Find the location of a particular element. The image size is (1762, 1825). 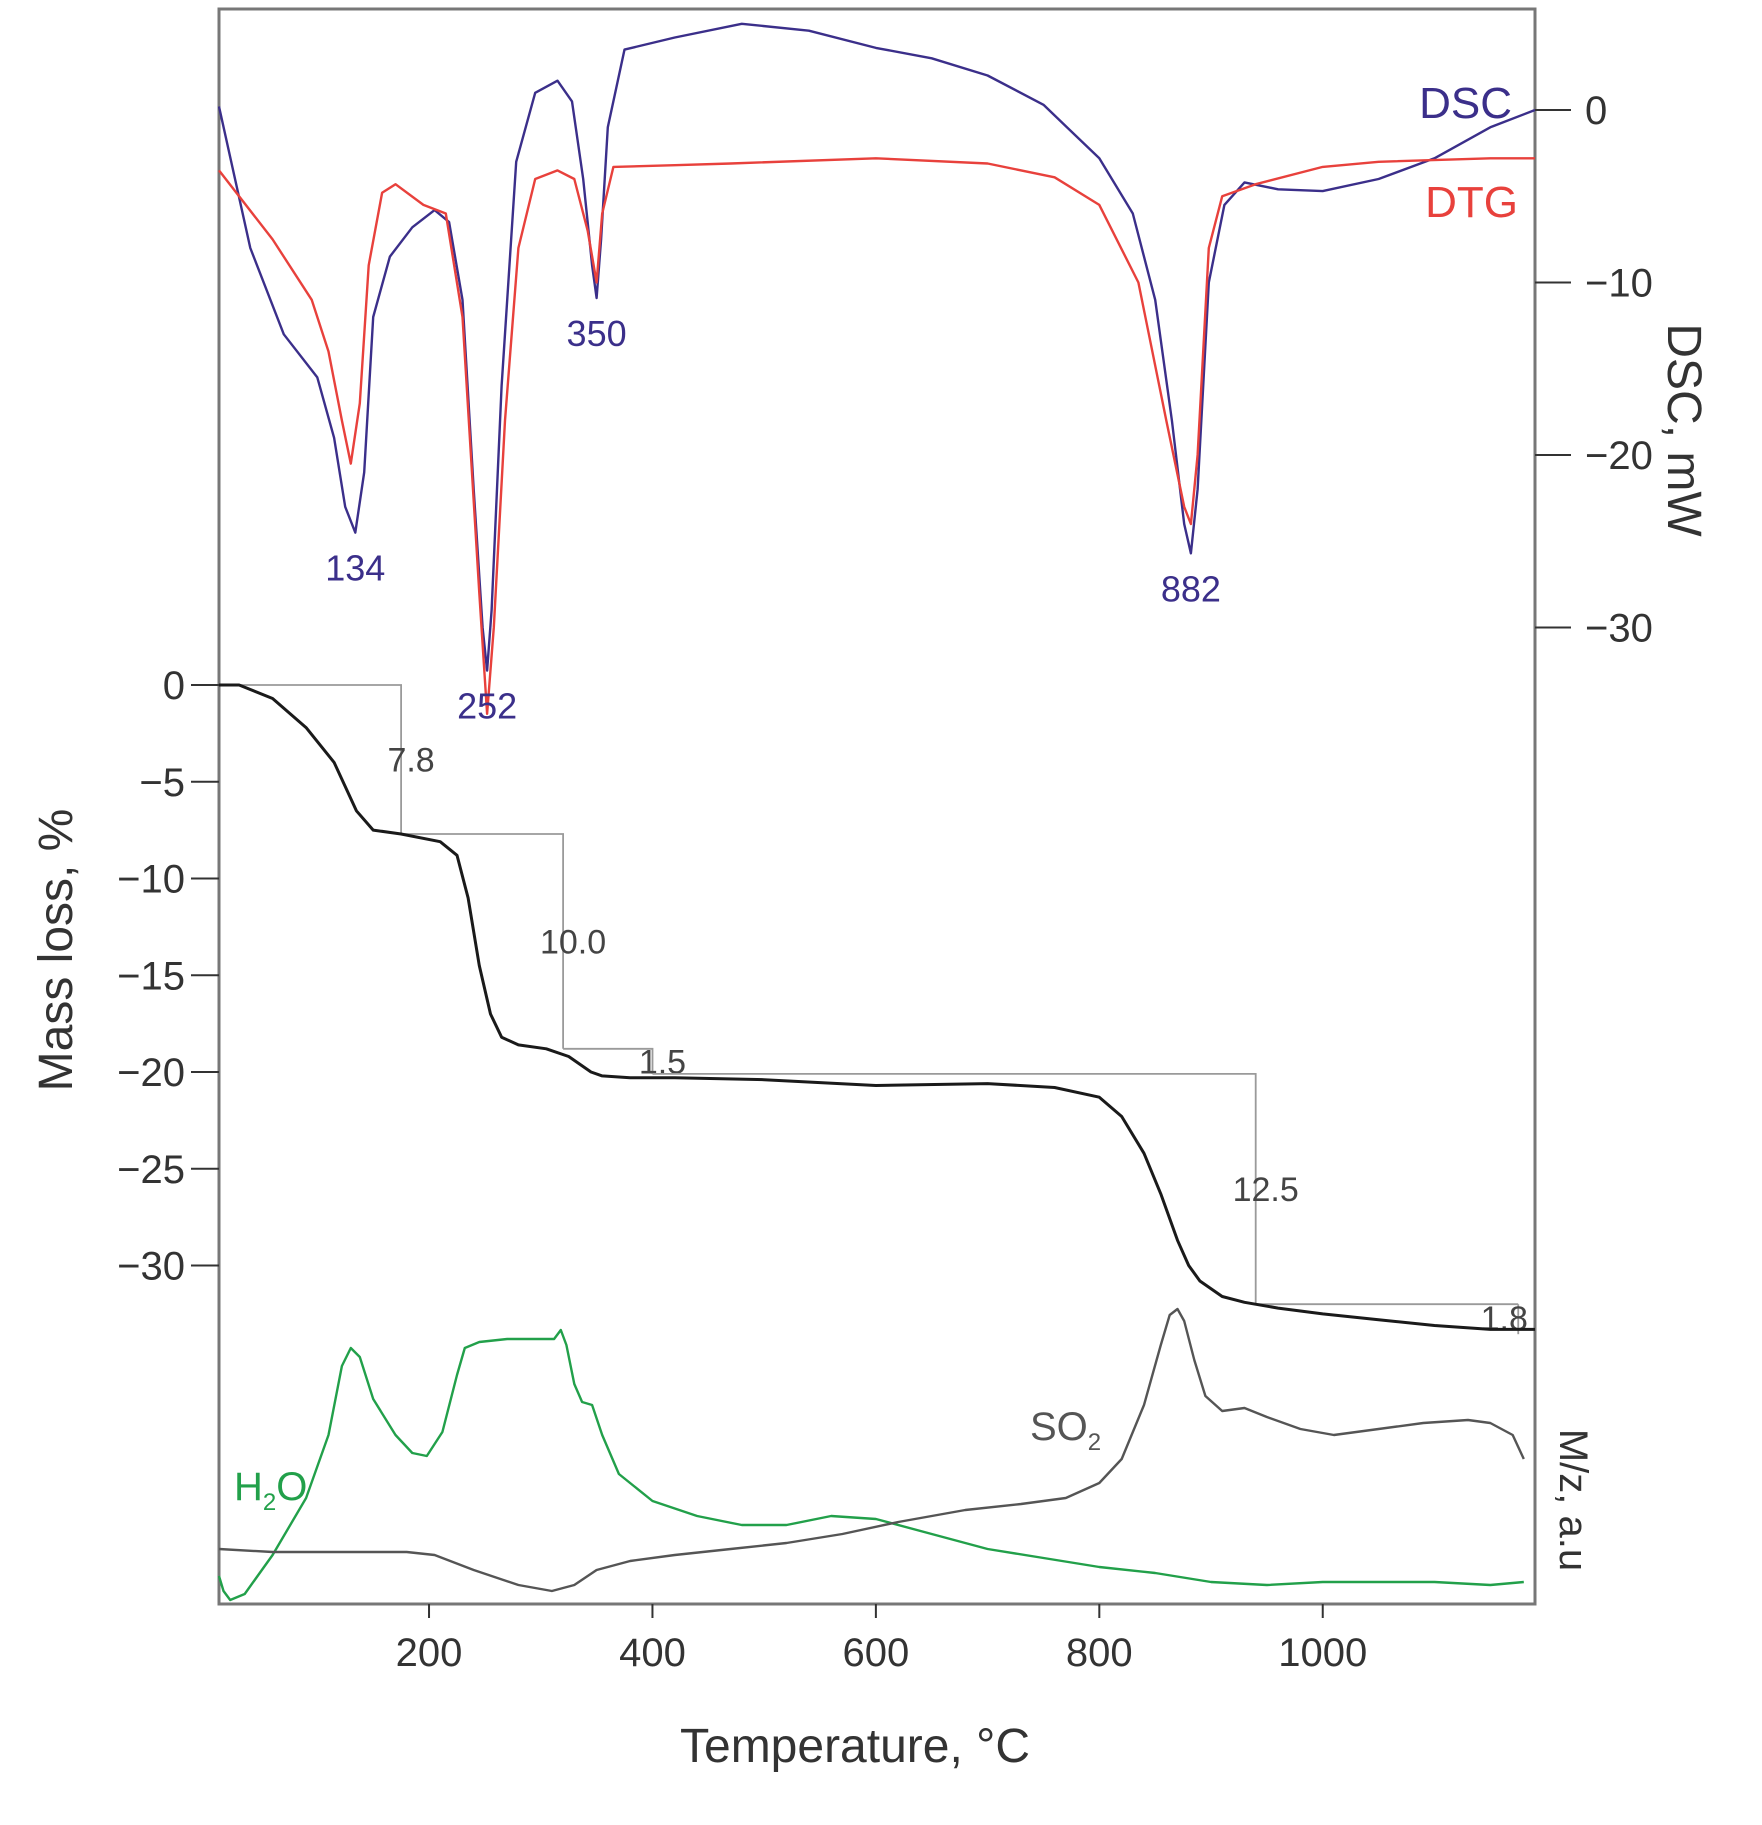

peak-label: 134 is located at coordinates (355, 568).